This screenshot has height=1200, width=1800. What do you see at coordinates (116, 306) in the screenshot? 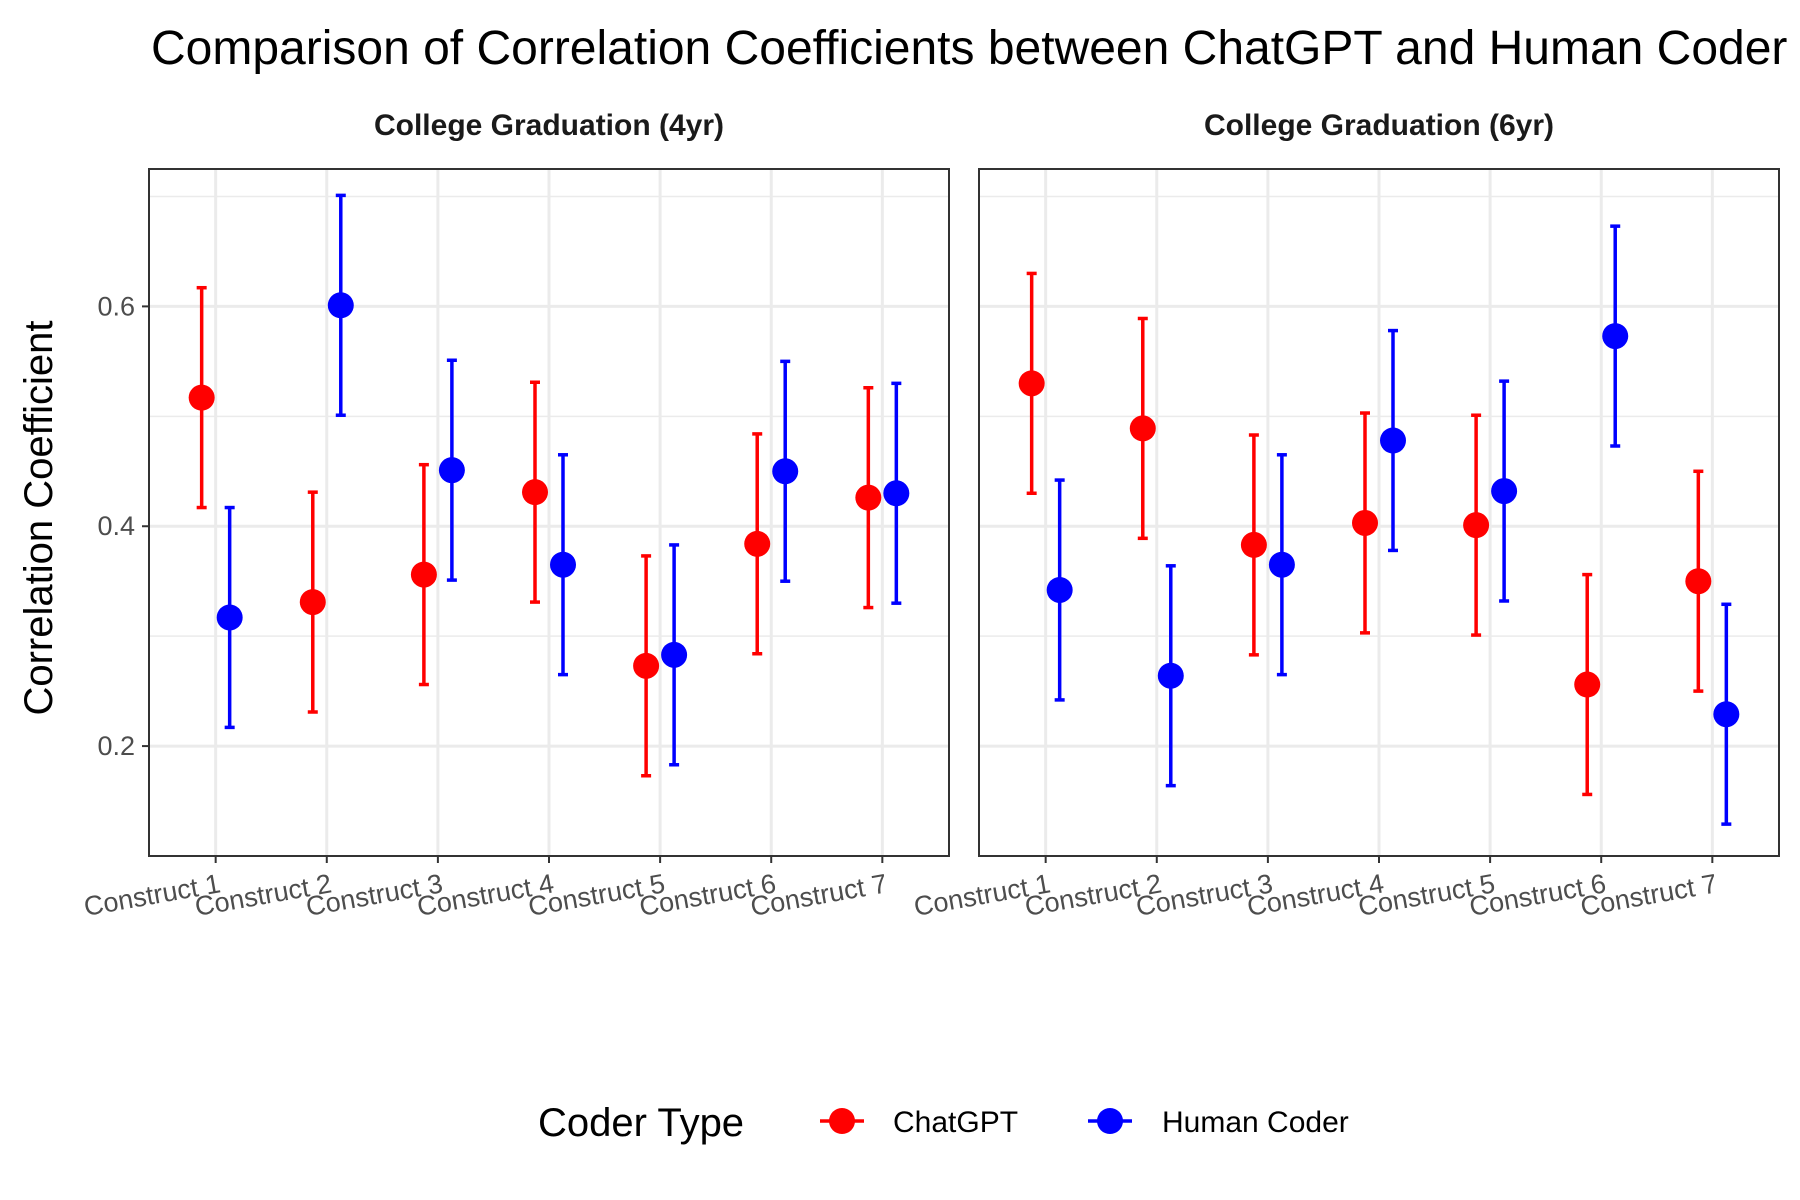
I see `y-tick-label: 0.6` at bounding box center [116, 306].